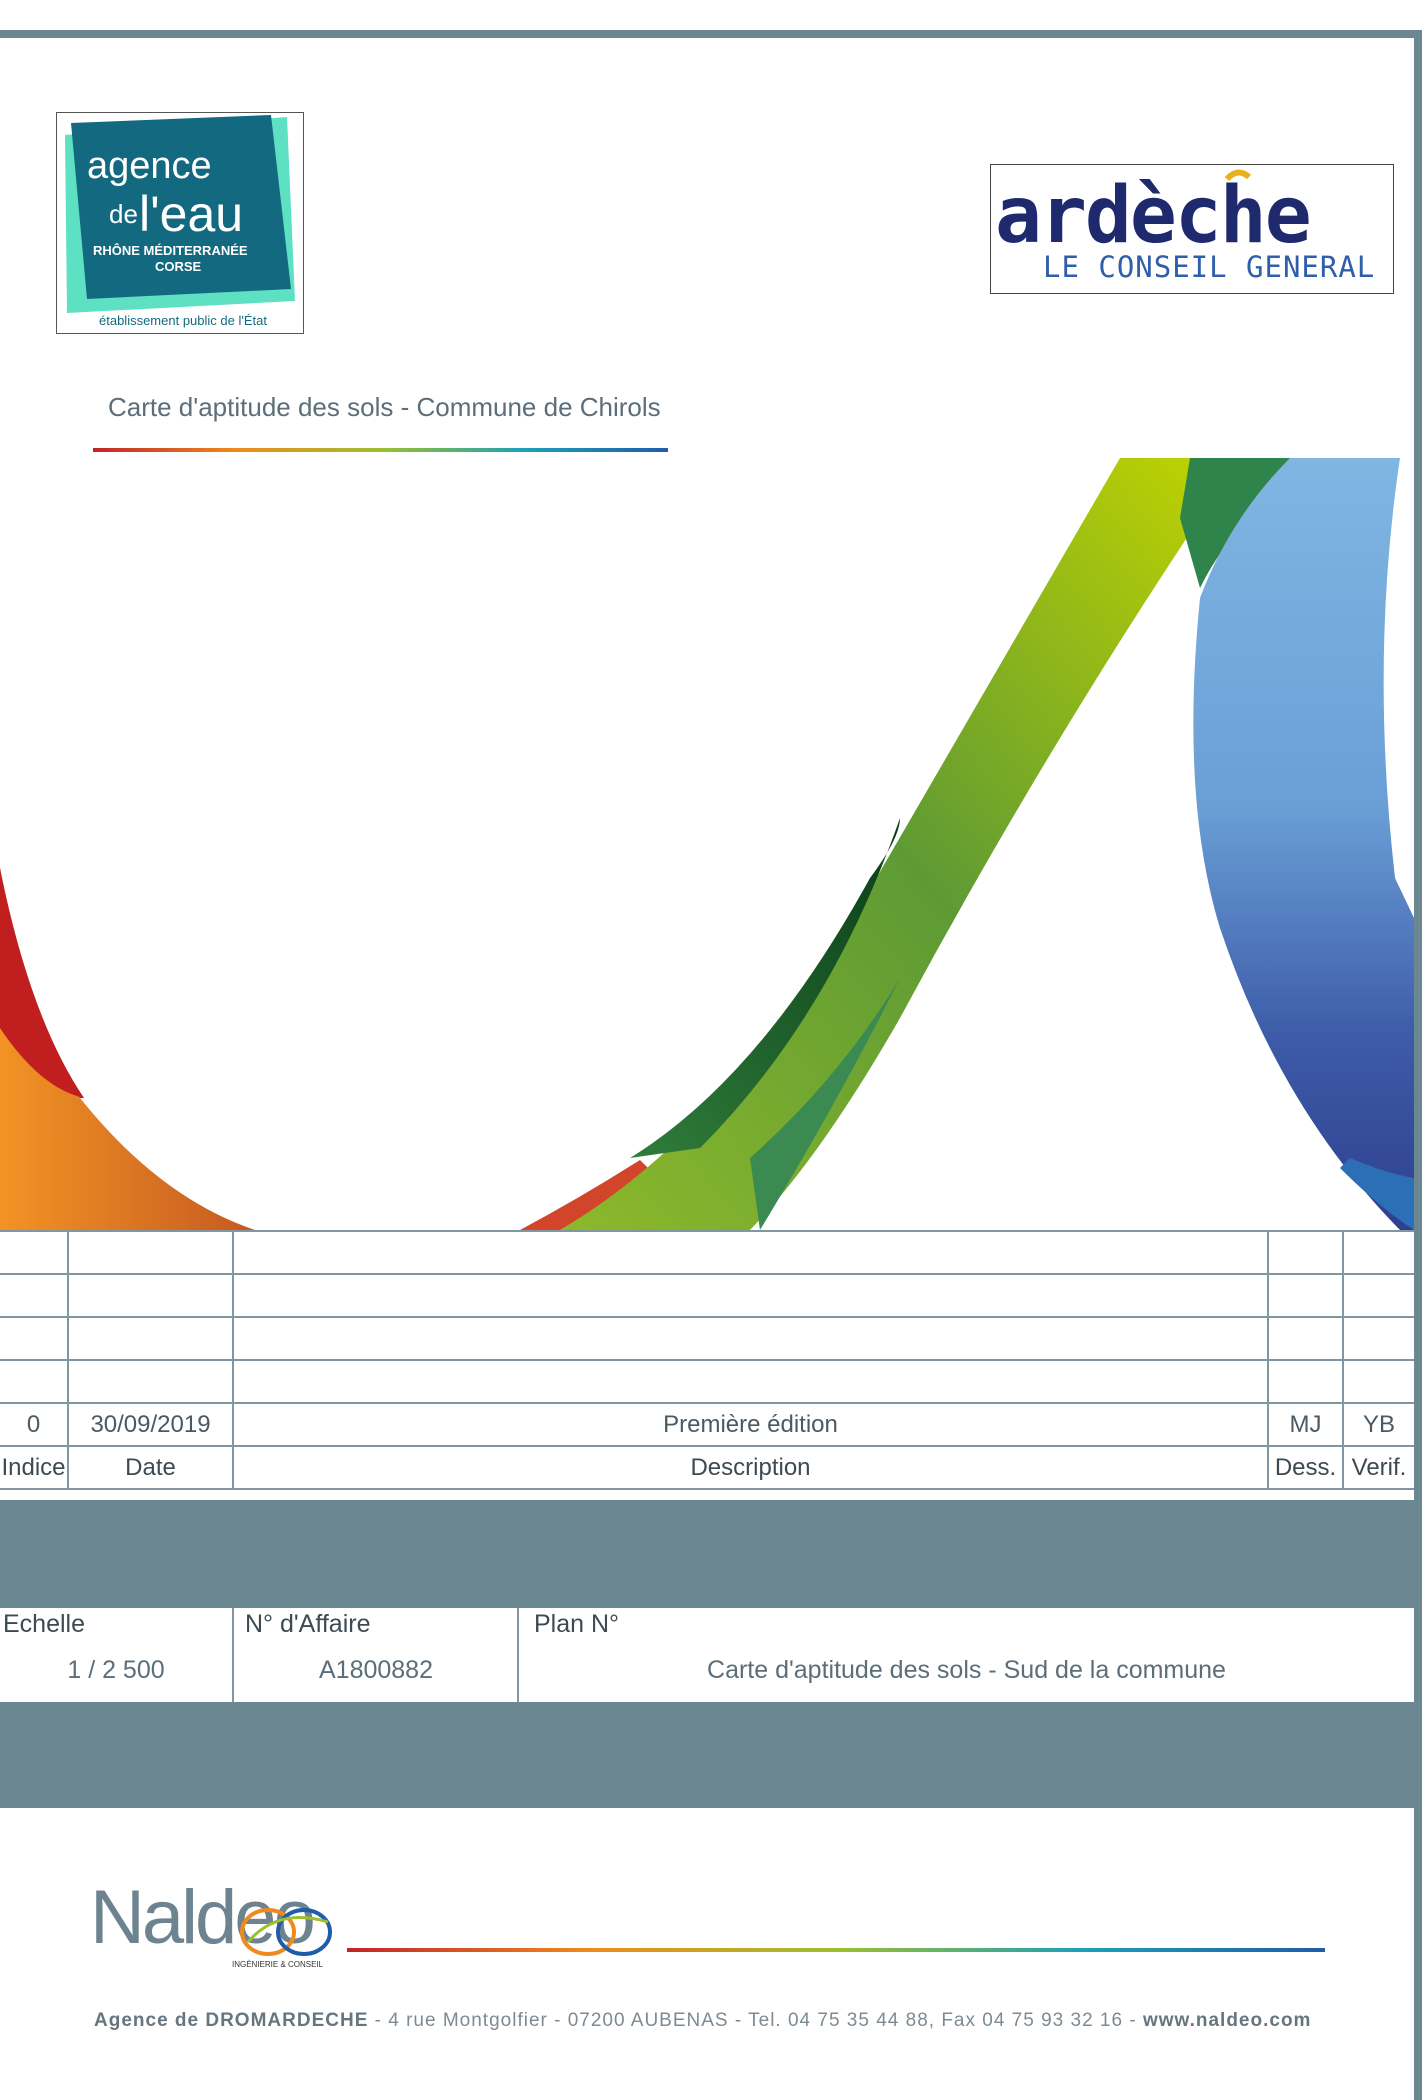 This screenshot has height=2100, width=1422. Describe the element at coordinates (191, 214) in the screenshot. I see `agence-line2-big: l'eau` at that location.